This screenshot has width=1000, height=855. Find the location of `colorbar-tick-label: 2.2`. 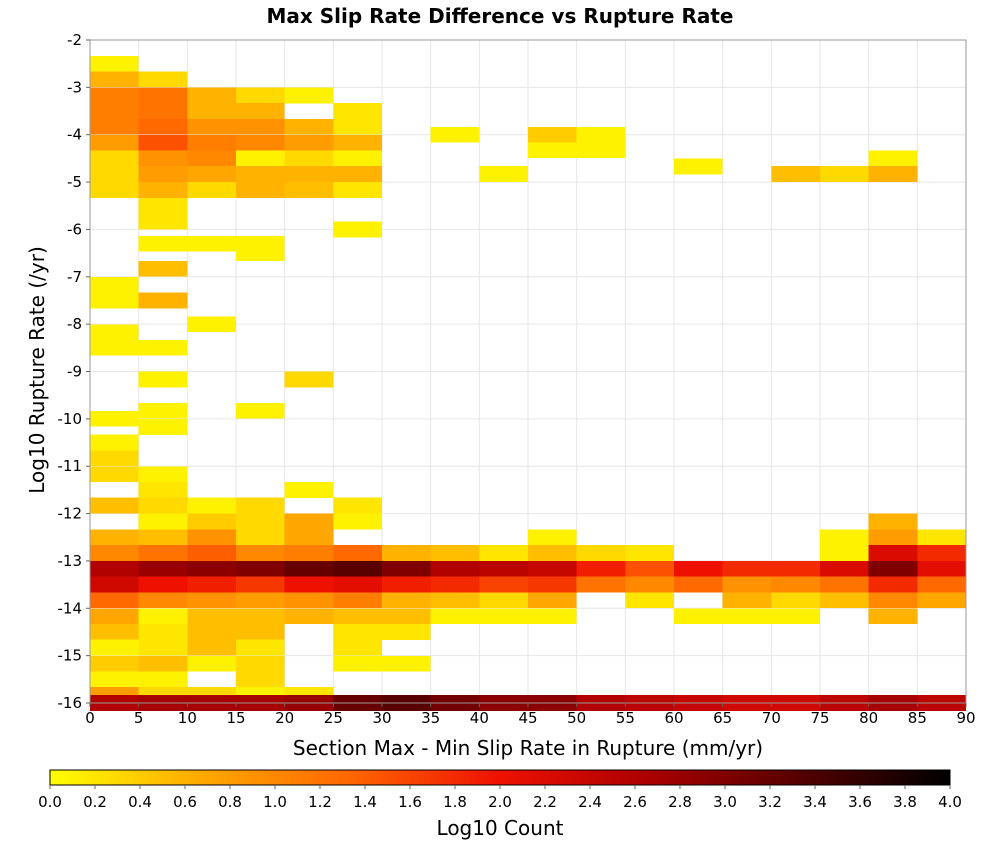

colorbar-tick-label: 2.2 is located at coordinates (545, 802).